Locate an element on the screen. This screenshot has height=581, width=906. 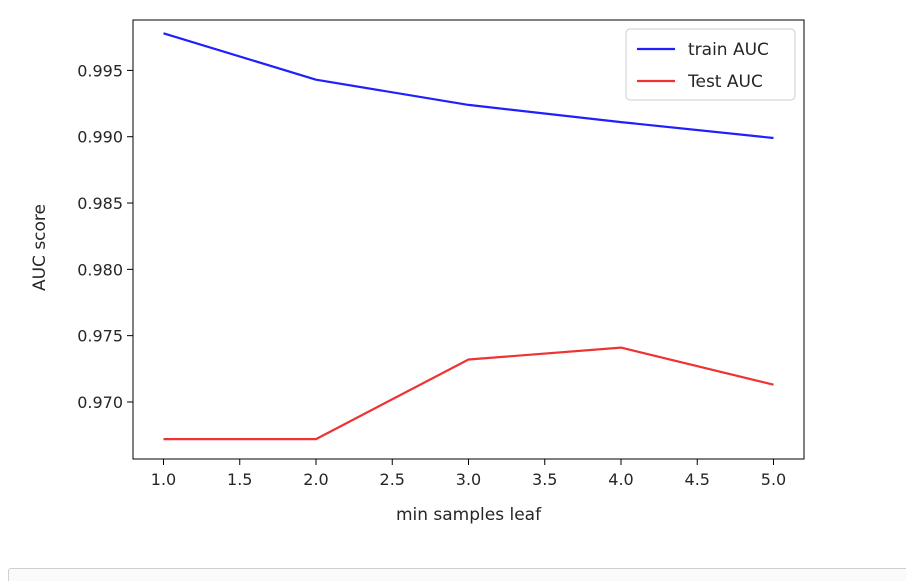
x-axis-title: min samples leaf is located at coordinates (469, 515).